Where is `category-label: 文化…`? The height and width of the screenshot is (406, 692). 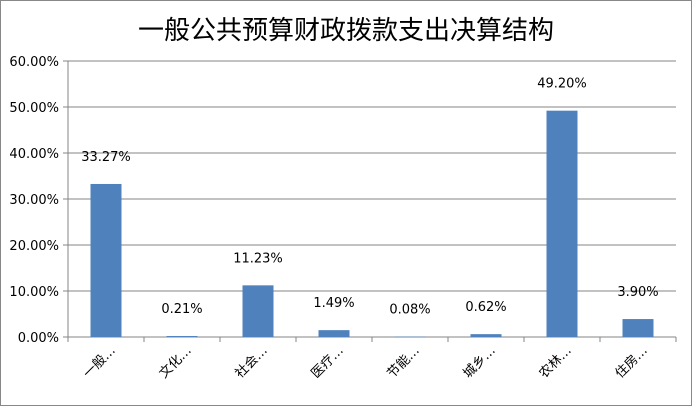 category-label: 文化… is located at coordinates (176, 362).